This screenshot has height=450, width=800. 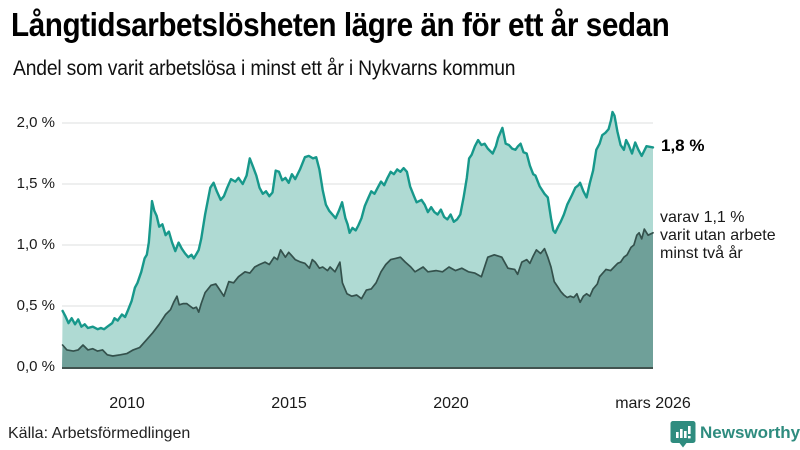 What do you see at coordinates (702, 217) in the screenshot?
I see `secondary-series-label-line: varav 1,1 %` at bounding box center [702, 217].